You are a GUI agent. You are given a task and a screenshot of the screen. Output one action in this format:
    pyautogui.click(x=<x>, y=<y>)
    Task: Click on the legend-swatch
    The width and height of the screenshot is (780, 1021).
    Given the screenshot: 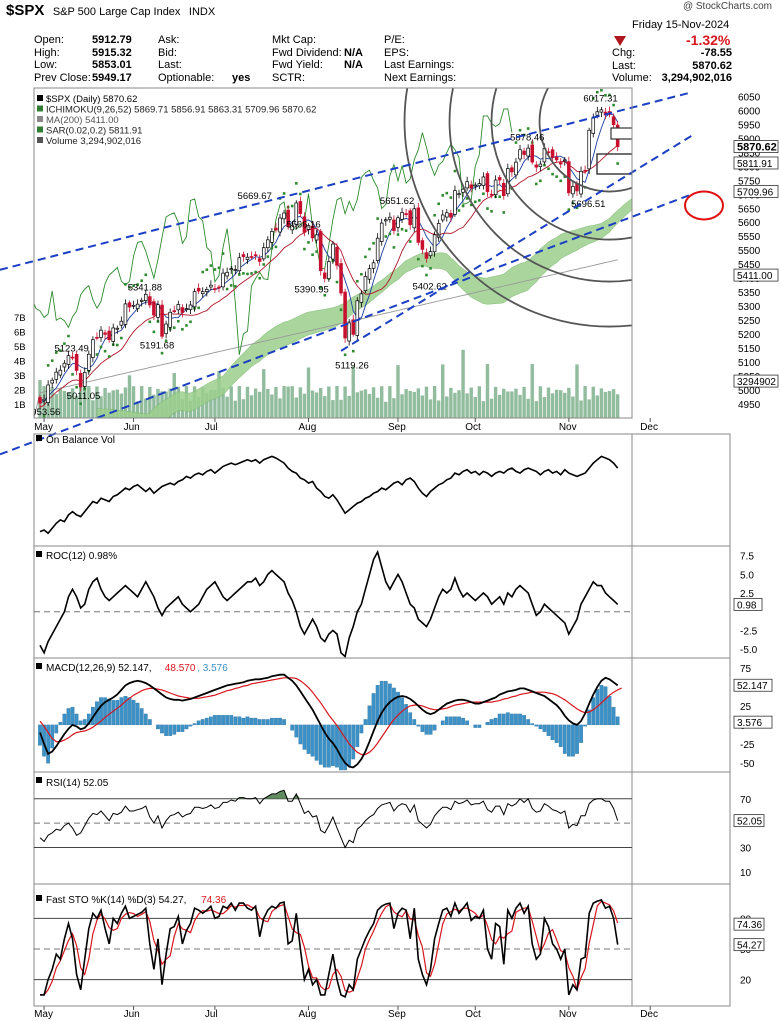 What is the action you would take?
    pyautogui.click(x=40, y=108)
    